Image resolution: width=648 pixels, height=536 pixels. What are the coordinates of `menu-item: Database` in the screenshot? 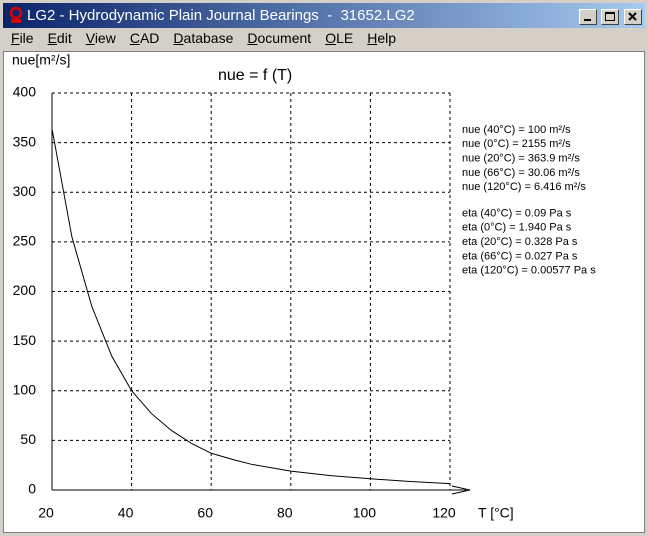 It's located at (203, 38).